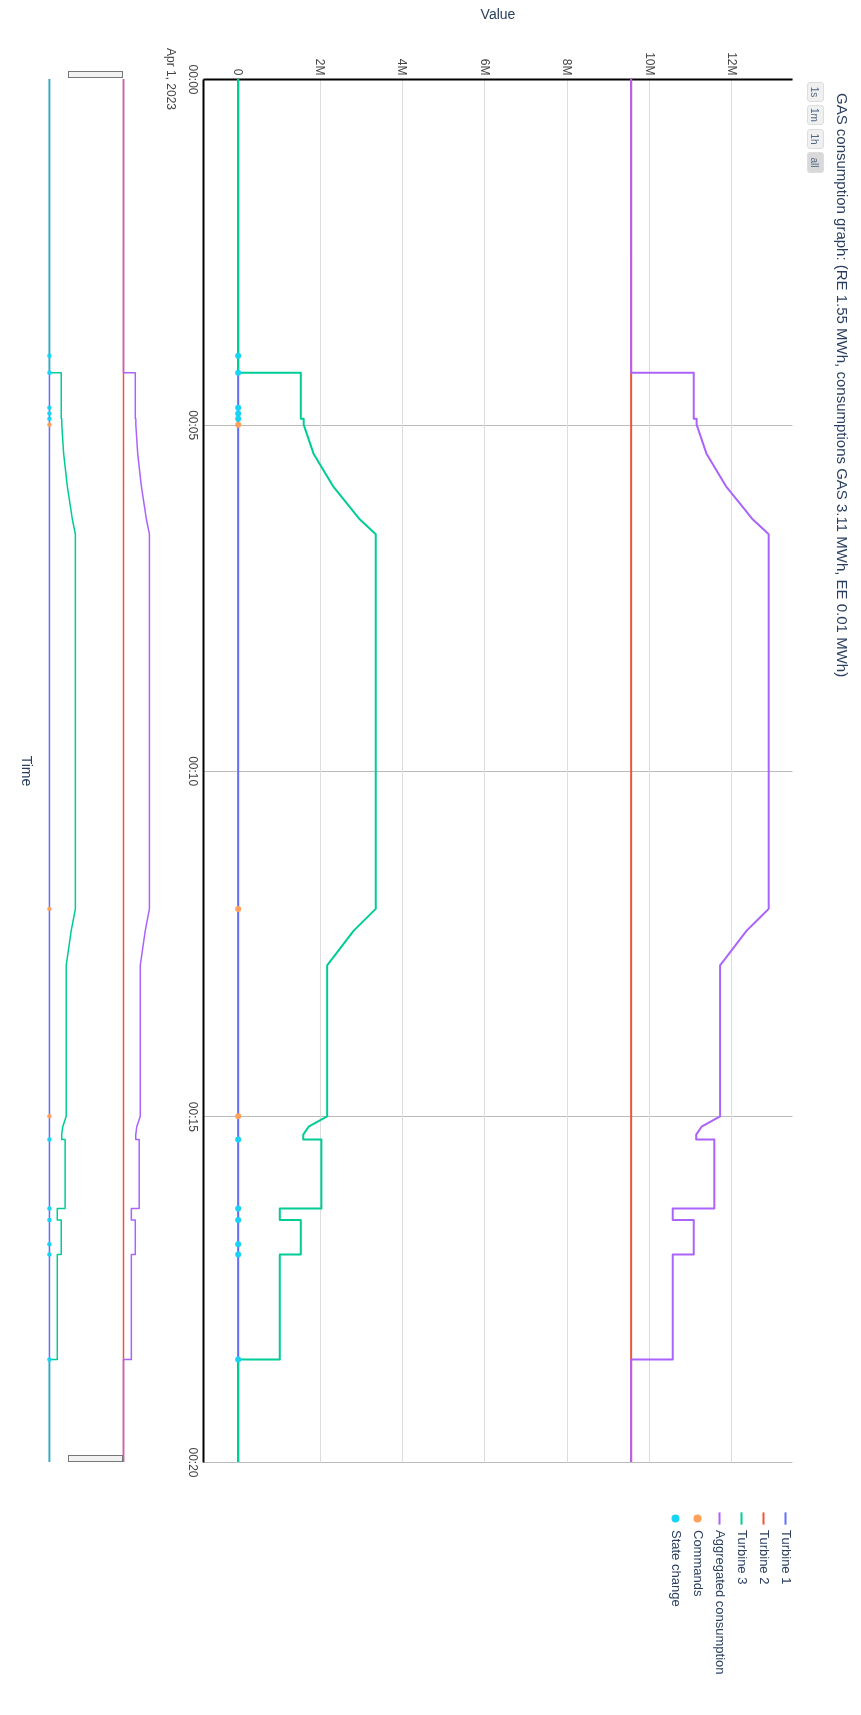 Image resolution: width=861 pixels, height=1715 pixels. Describe the element at coordinates (192, 771) in the screenshot. I see `y-tick-label: 00:10` at that location.